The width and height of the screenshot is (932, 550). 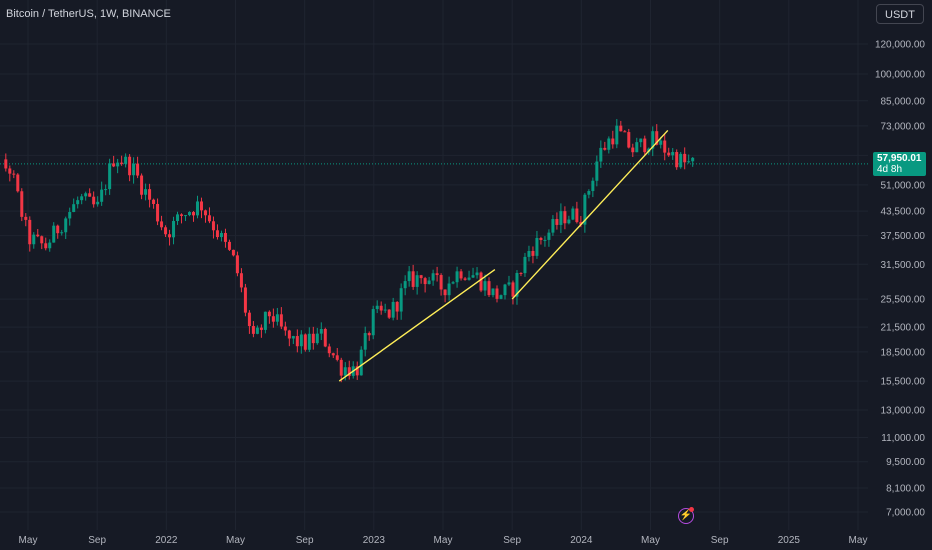 I want to click on price-tick-label: 120,000.00, so click(x=900, y=45).